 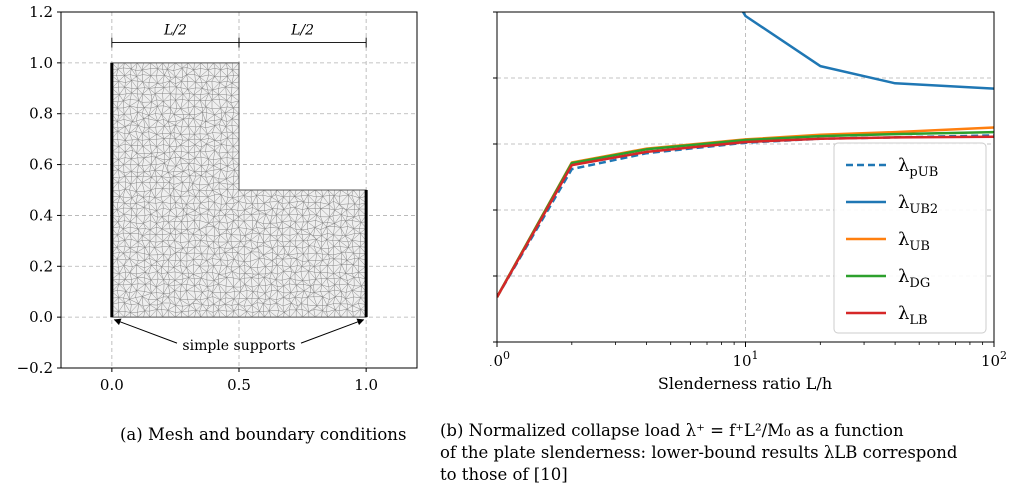 I want to click on legend-label: λpUB, so click(x=918, y=167).